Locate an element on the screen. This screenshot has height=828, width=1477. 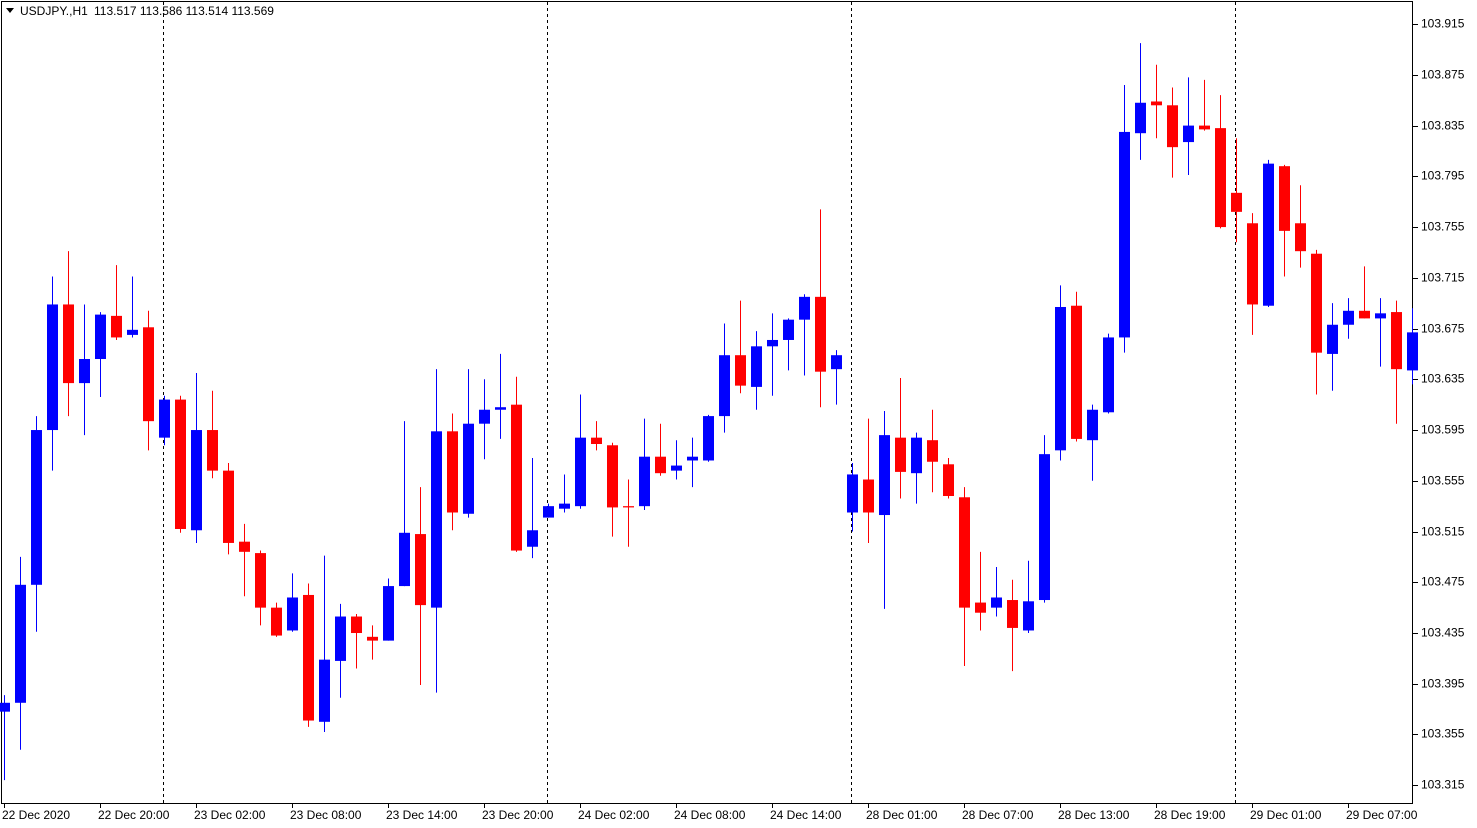
chart-title: USDJPY.,H1 is located at coordinates (54, 11).